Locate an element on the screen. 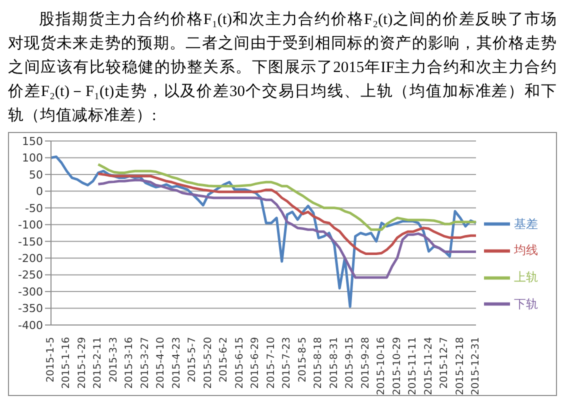  legend-label: 下轨 is located at coordinates (526, 303).